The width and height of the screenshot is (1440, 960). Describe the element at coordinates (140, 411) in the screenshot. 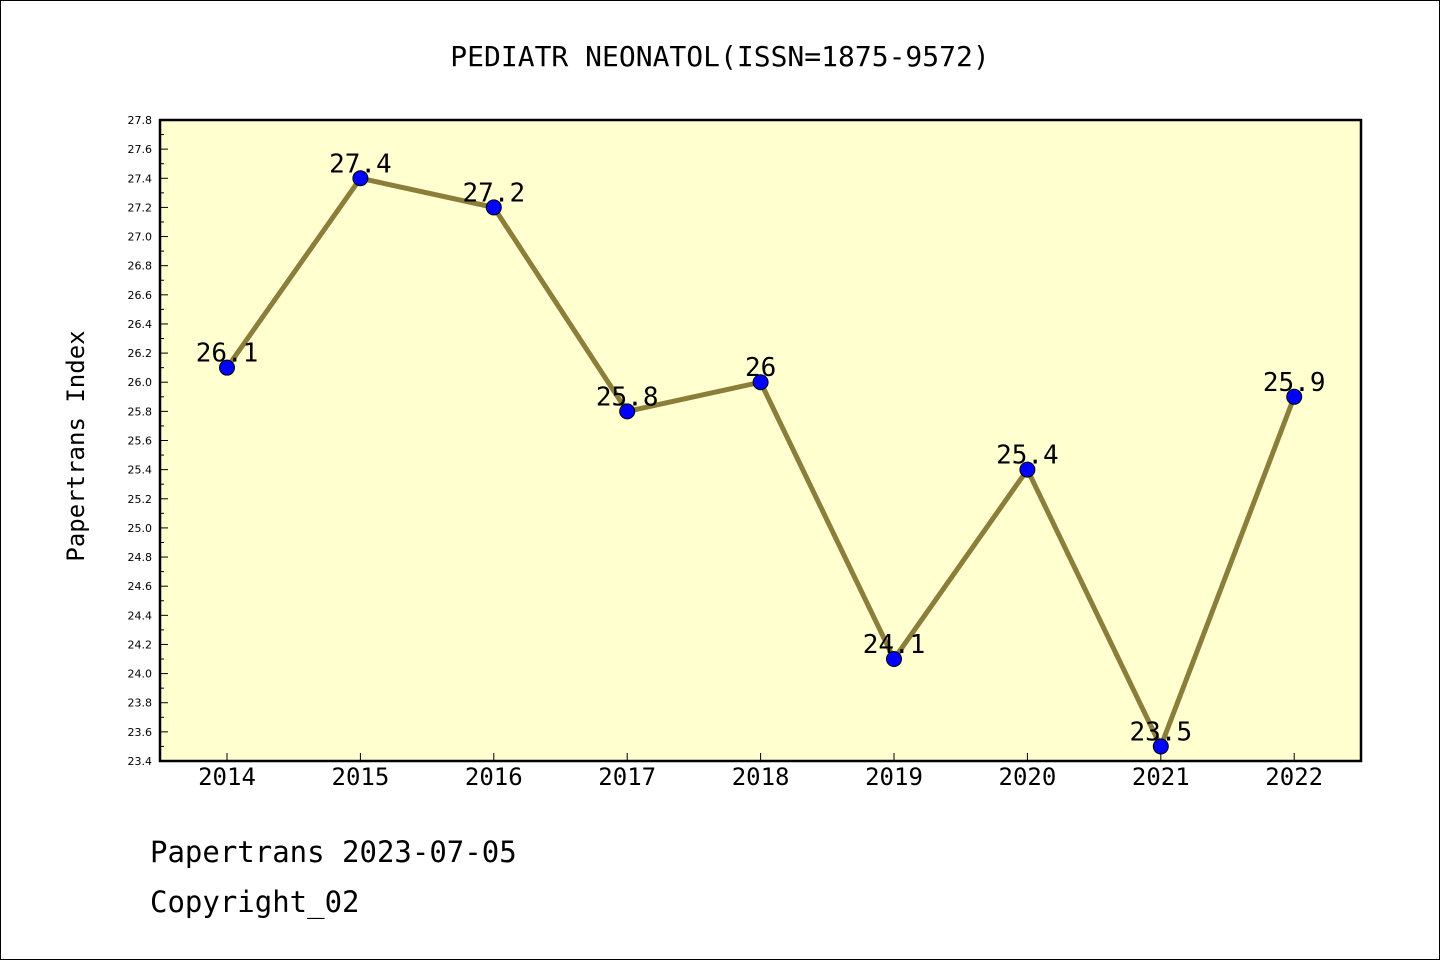

I see `y-tick-label: 25.8` at that location.